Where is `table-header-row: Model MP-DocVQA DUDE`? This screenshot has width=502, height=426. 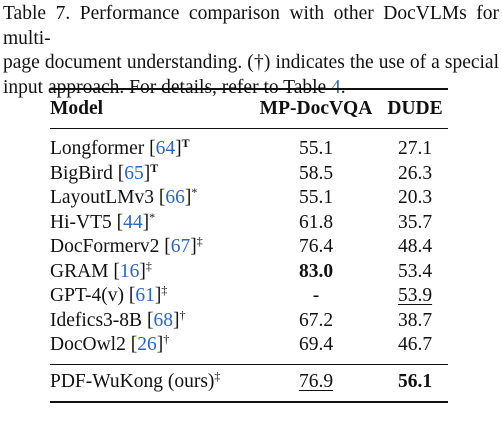
table-header-row: Model MP-DocVQA DUDE is located at coordinates (249, 109).